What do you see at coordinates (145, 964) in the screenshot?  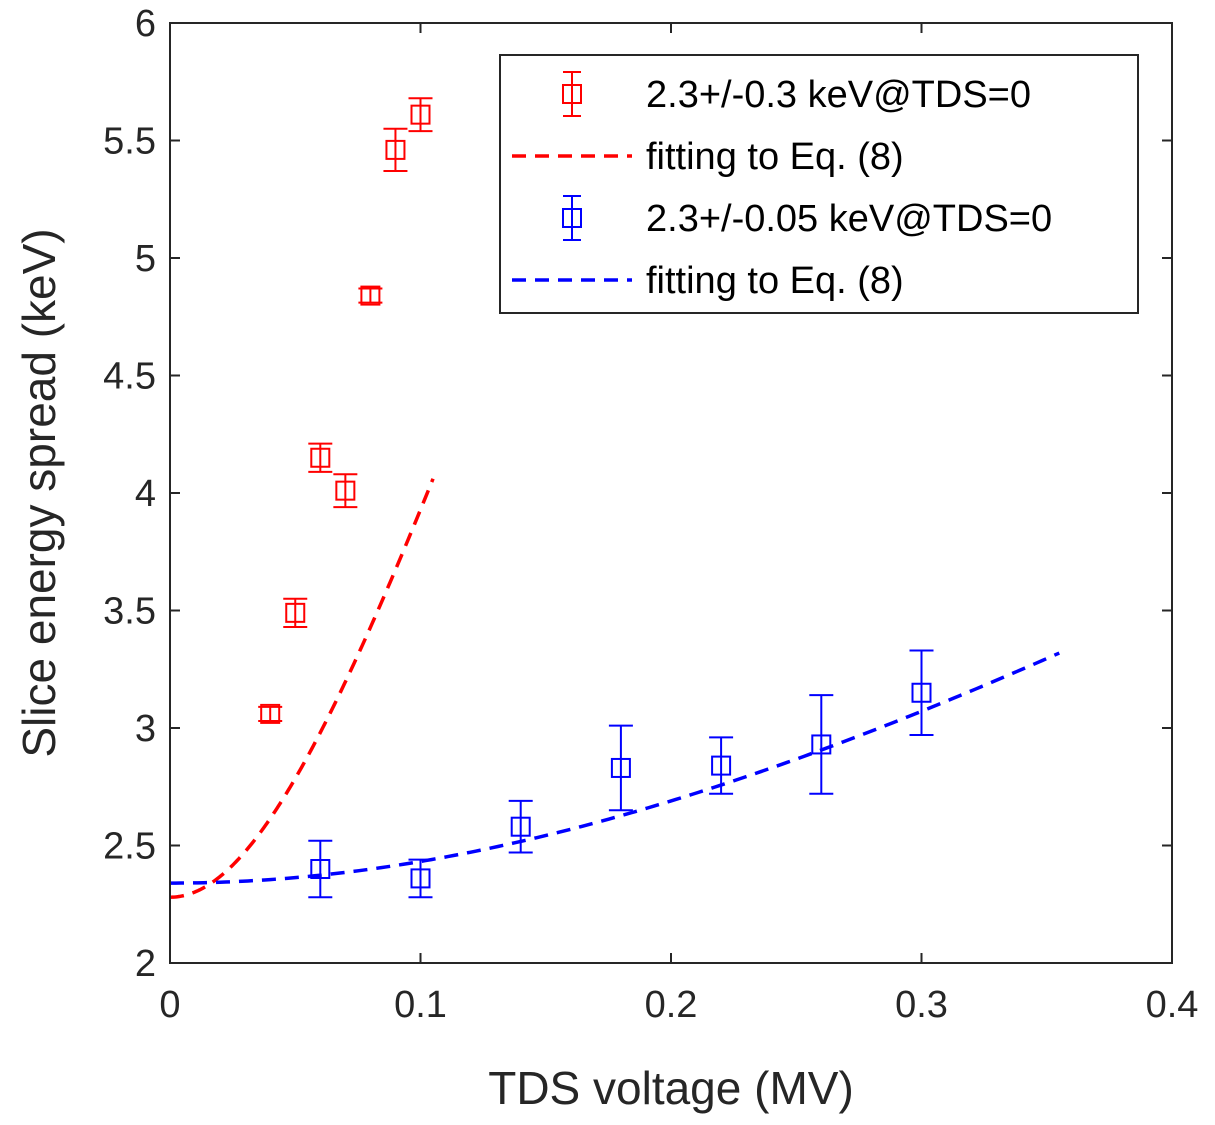 I see `y-tick-label: 2` at bounding box center [145, 964].